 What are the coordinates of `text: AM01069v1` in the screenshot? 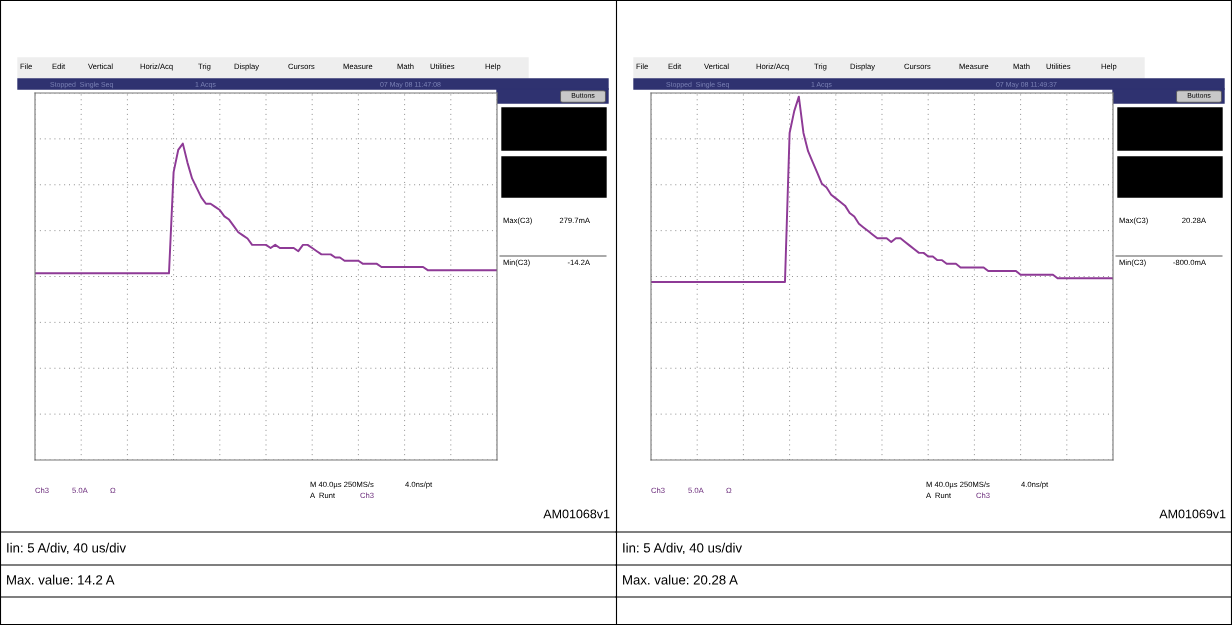 It's located at (1192, 514).